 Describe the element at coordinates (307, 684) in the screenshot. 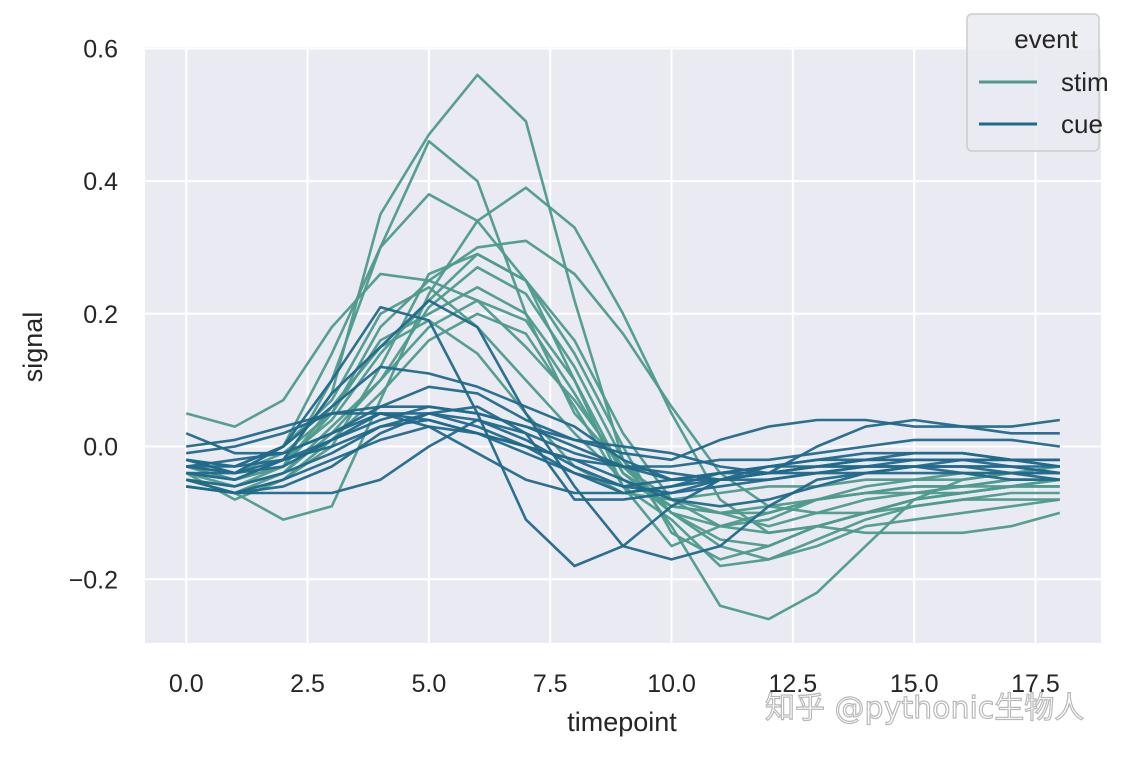

I see `x-tick-label: 2.5` at that location.